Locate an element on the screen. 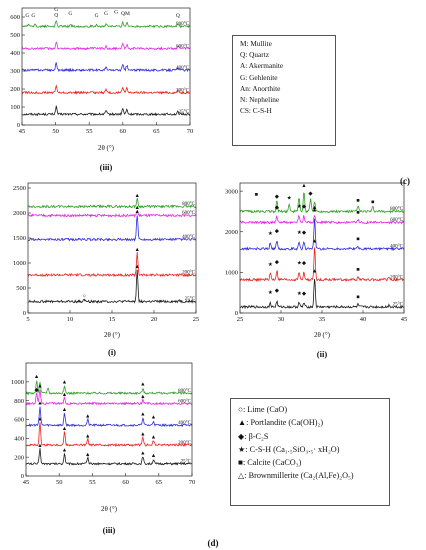  legend-d-text: Portlandite (Ca(OH)₂) is located at coordinates (287, 423).